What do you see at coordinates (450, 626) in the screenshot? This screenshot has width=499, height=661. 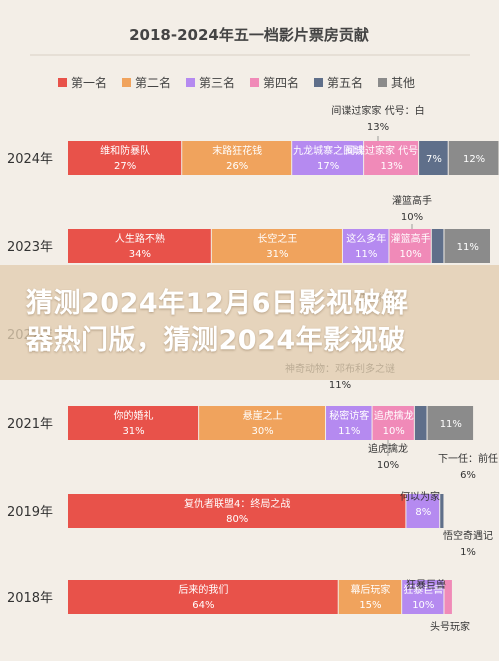 I see `annotation-text: 头号玩家` at bounding box center [450, 626].